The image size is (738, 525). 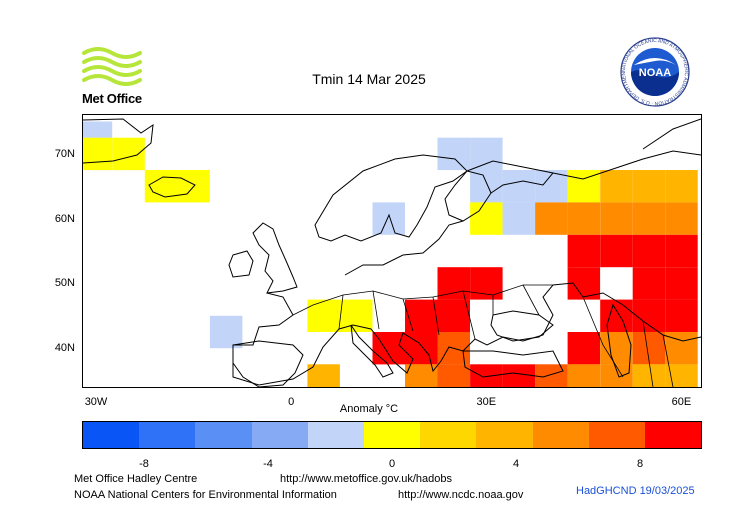 I want to click on map-title: Tmin 14 Mar 2025, so click(x=369, y=79).